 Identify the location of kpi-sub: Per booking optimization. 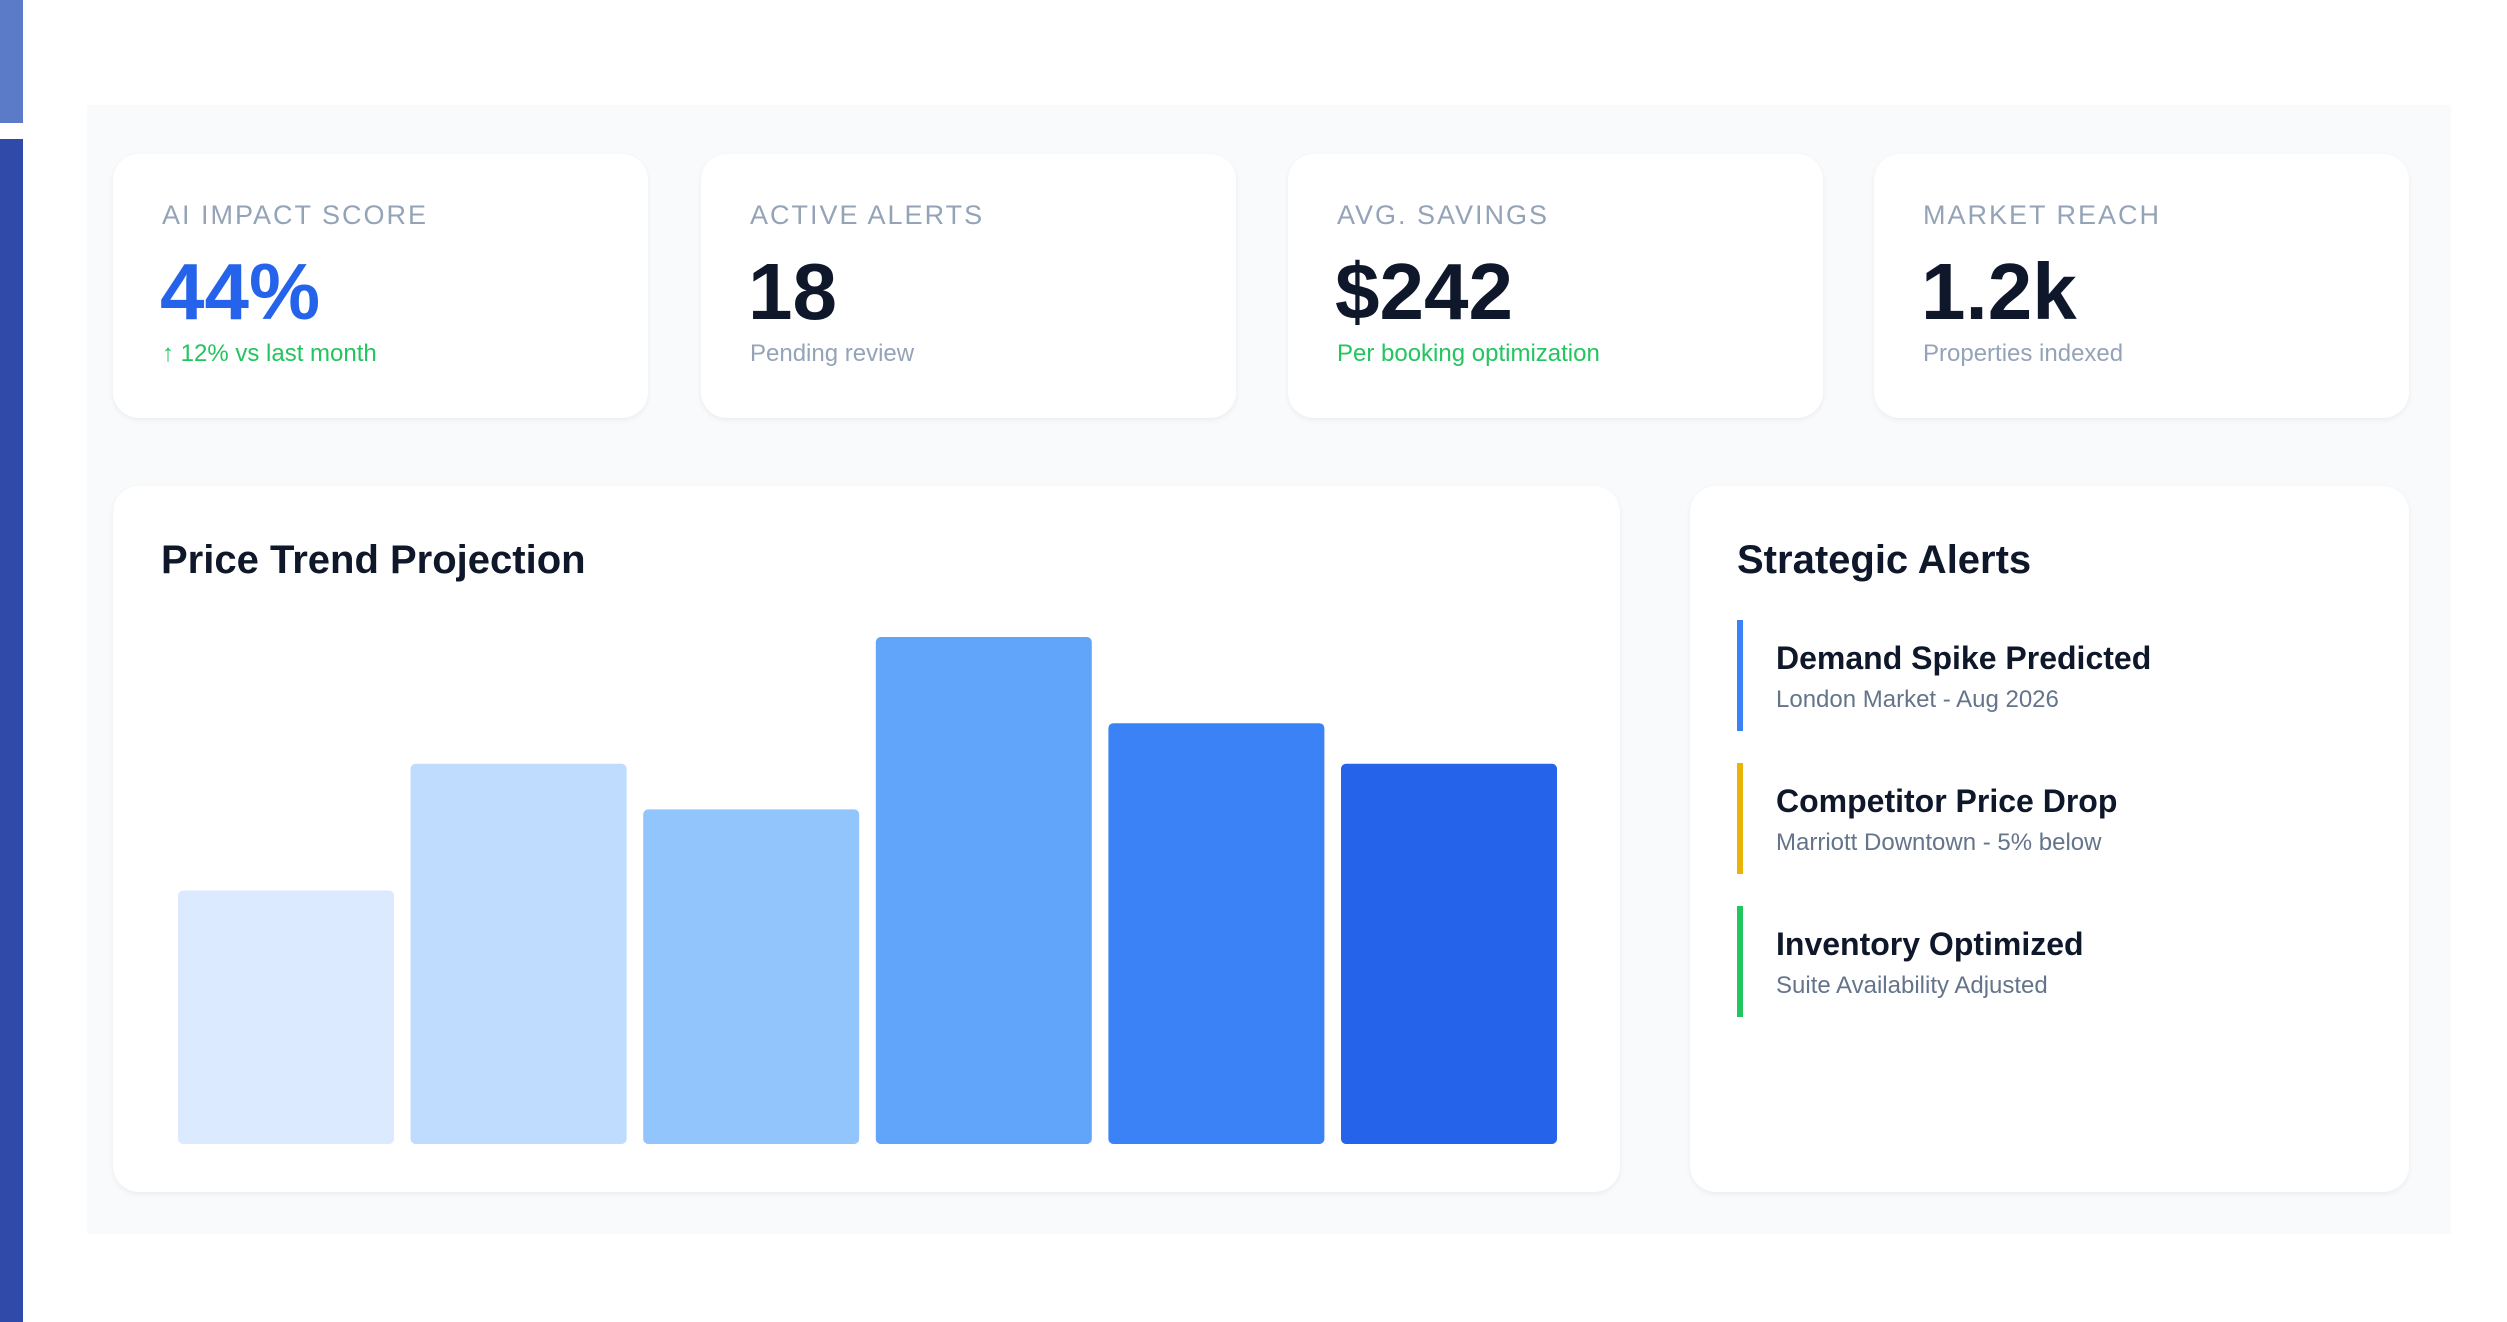
(1468, 353).